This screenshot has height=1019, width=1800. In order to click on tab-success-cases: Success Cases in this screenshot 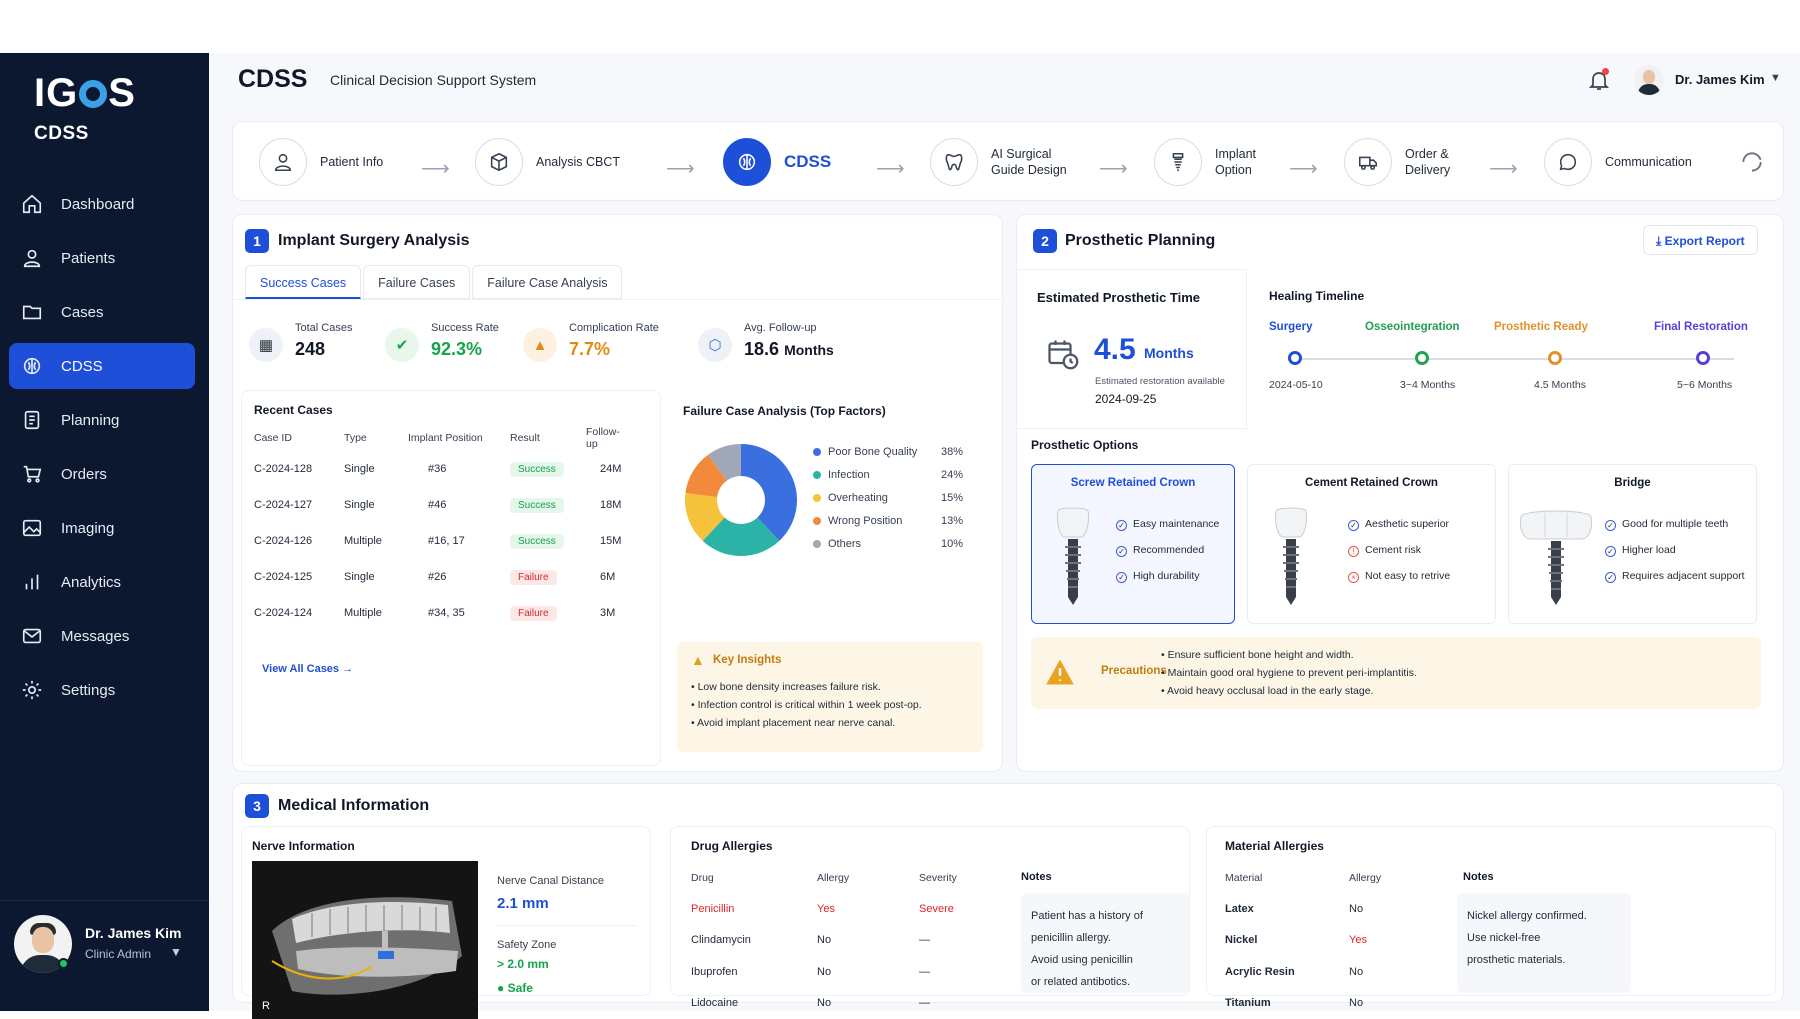, I will do `click(303, 282)`.